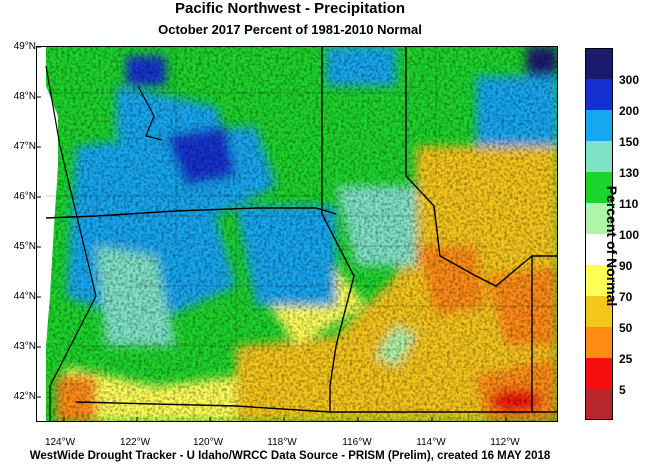  Describe the element at coordinates (629, 173) in the screenshot. I see `legend-label-130: 130` at that location.